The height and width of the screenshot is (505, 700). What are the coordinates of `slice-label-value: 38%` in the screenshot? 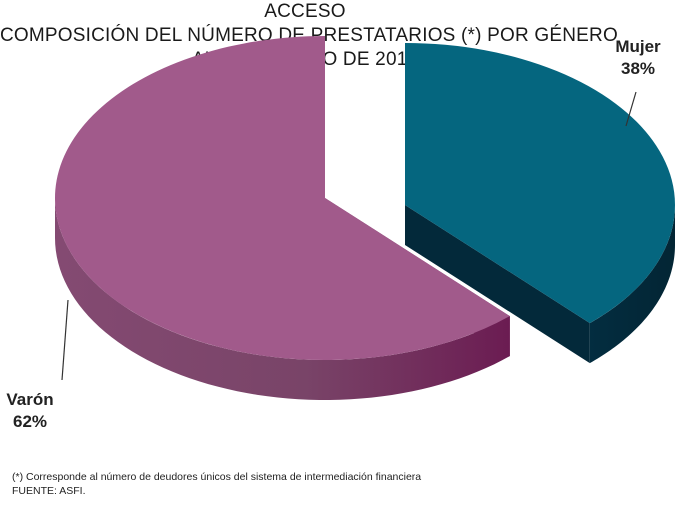 It's located at (638, 68).